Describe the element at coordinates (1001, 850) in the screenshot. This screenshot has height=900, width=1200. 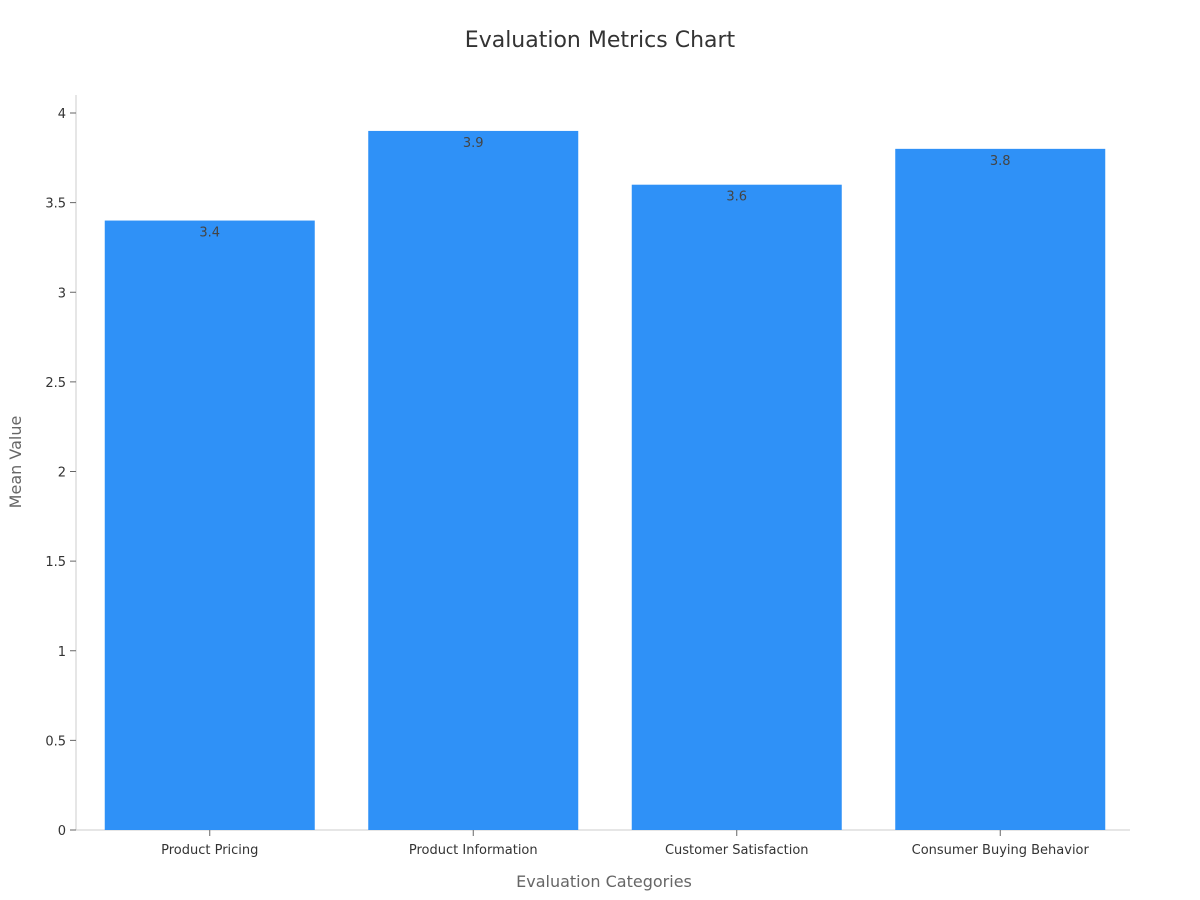
I see `x-tick-label: Consumer Buying Behavior` at that location.